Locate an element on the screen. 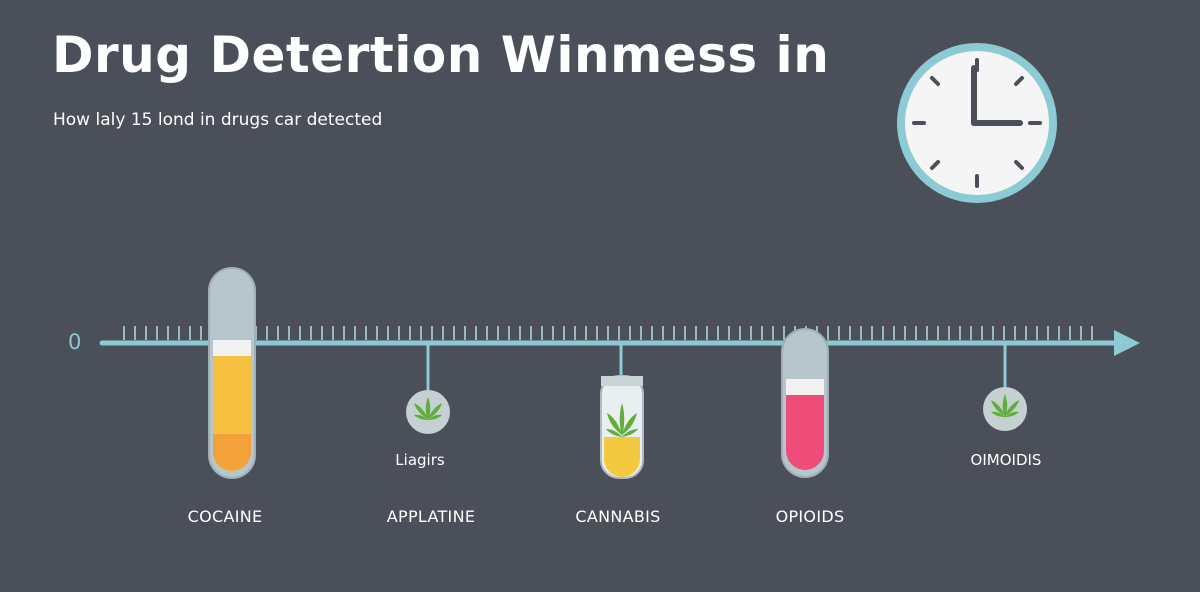 The height and width of the screenshot is (592, 1200). drug-label-applatine: APPLATINE is located at coordinates (431, 516).